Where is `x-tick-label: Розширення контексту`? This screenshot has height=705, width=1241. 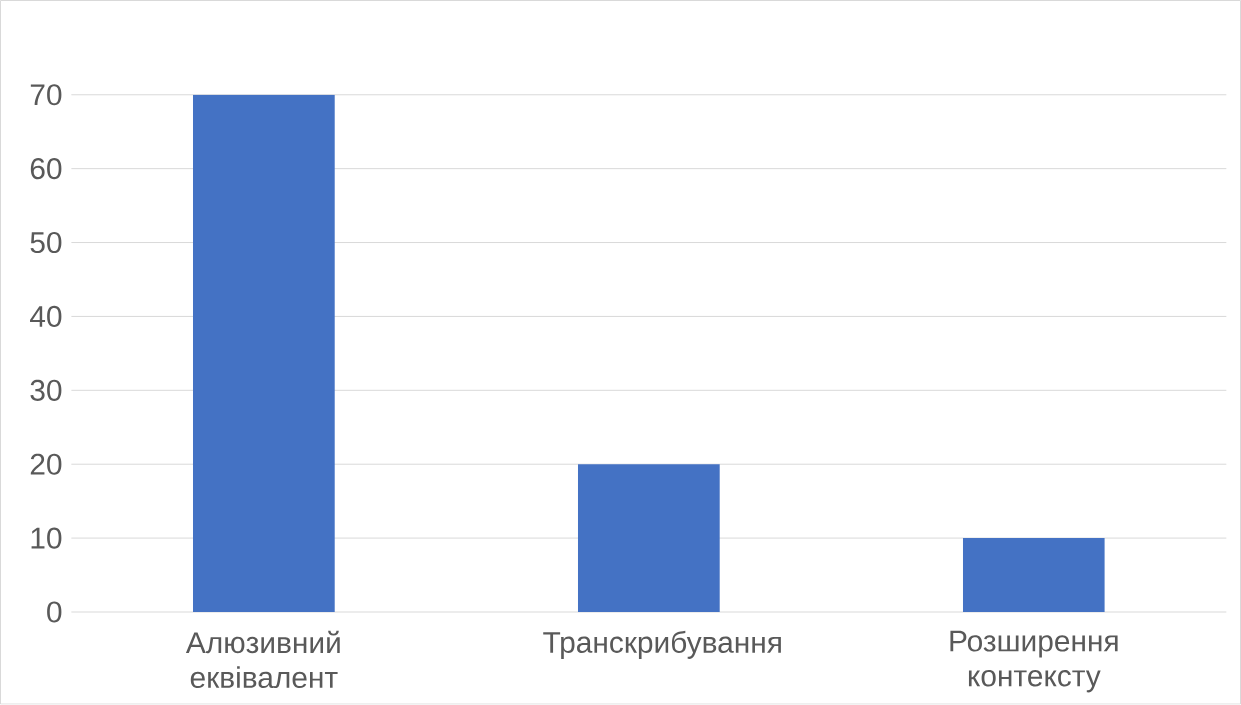
x-tick-label: Розширення контексту is located at coordinates (1034, 661).